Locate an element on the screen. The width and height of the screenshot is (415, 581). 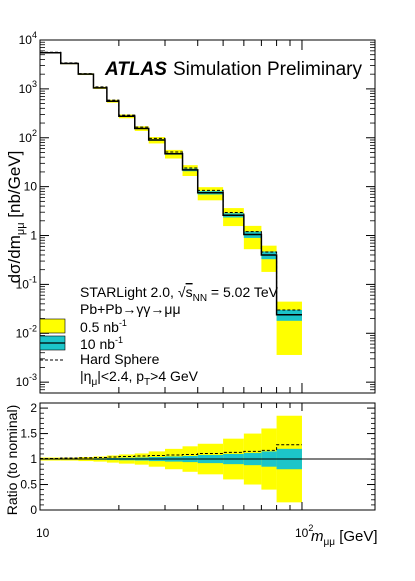
legend-hard-sphere-label: Hard Sphere is located at coordinates (120, 359).